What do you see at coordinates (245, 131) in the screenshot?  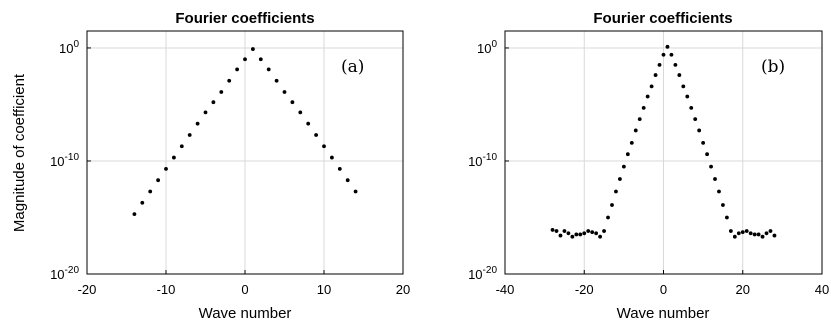 I see `data-series` at bounding box center [245, 131].